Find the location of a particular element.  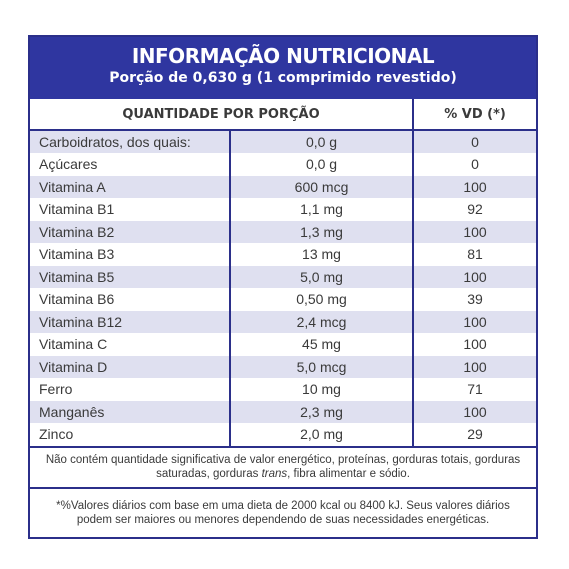

note-text-italic: trans is located at coordinates (274, 474).